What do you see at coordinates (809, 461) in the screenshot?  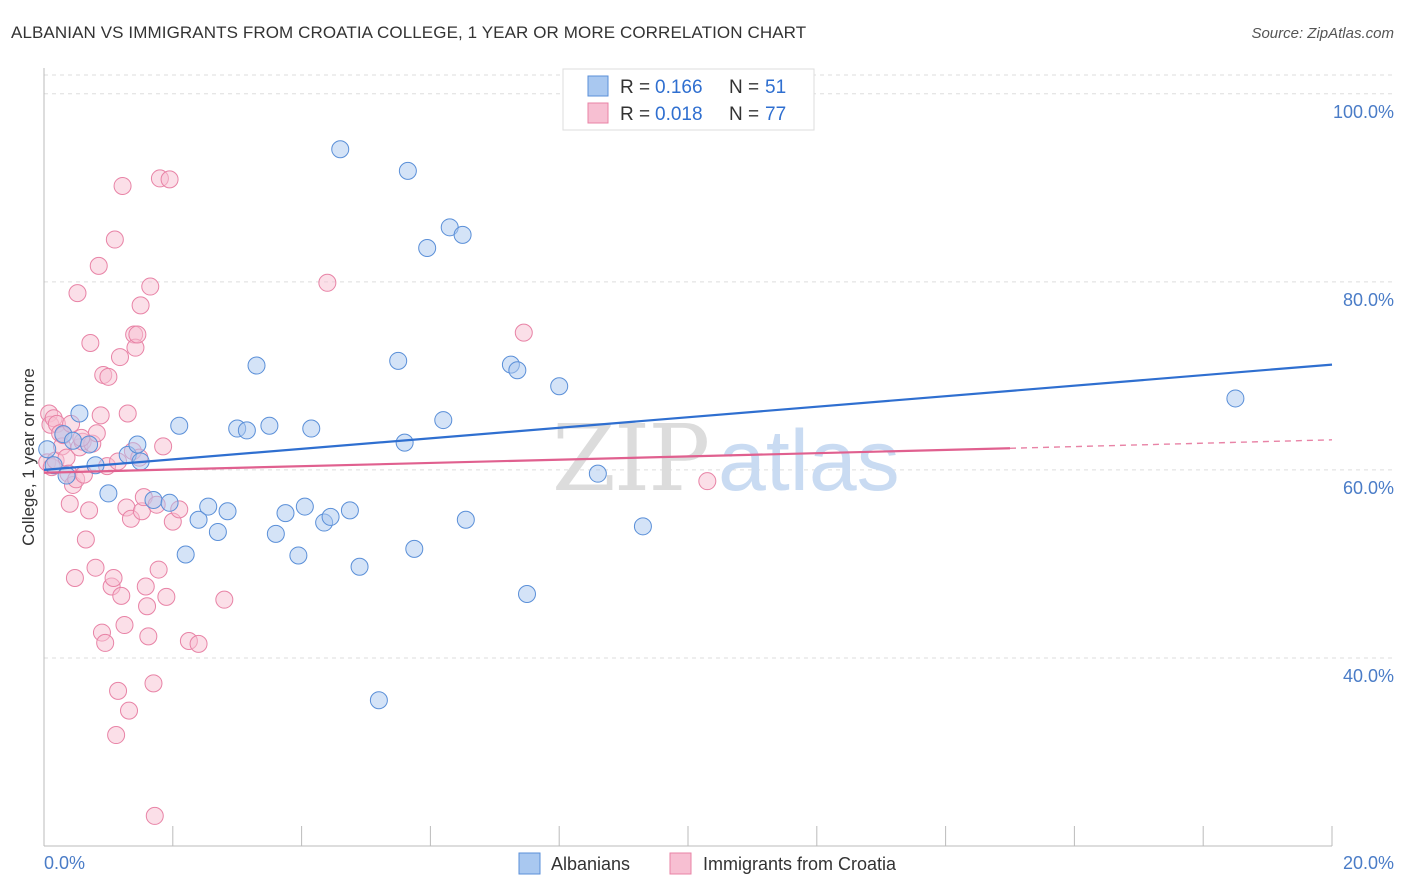 I see `watermark-atlas: atlas` at bounding box center [809, 461].